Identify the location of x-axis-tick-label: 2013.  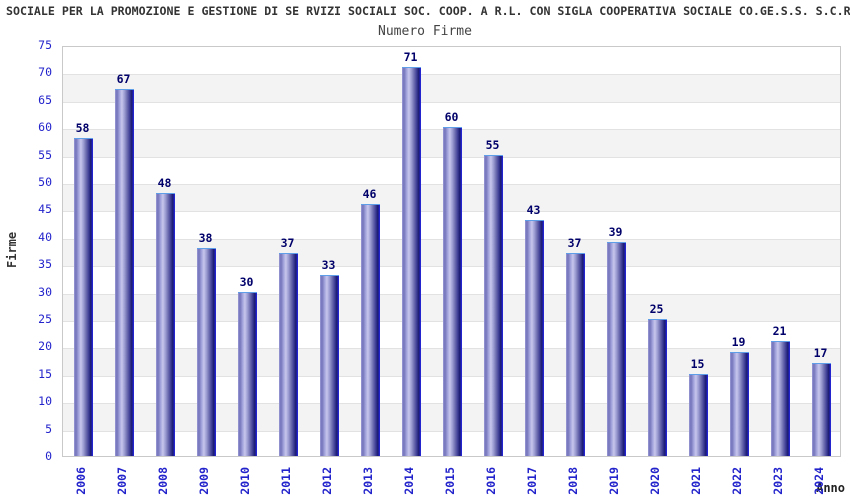
(367, 481).